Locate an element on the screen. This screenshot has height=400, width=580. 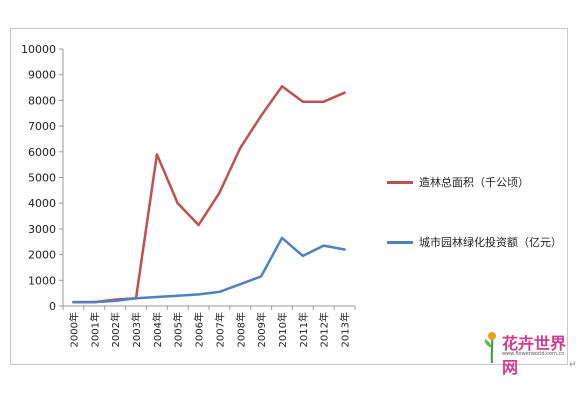
legend-item-afforestation: 造林总面积（千公顷） is located at coordinates (482, 183).